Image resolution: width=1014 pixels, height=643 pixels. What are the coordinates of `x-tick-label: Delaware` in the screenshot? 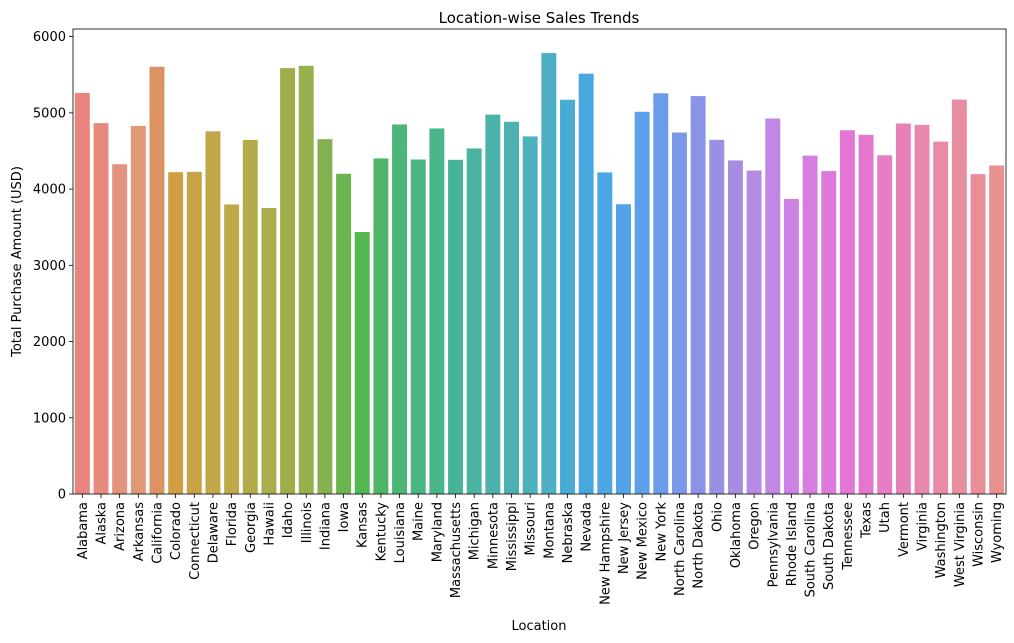 It's located at (213, 532).